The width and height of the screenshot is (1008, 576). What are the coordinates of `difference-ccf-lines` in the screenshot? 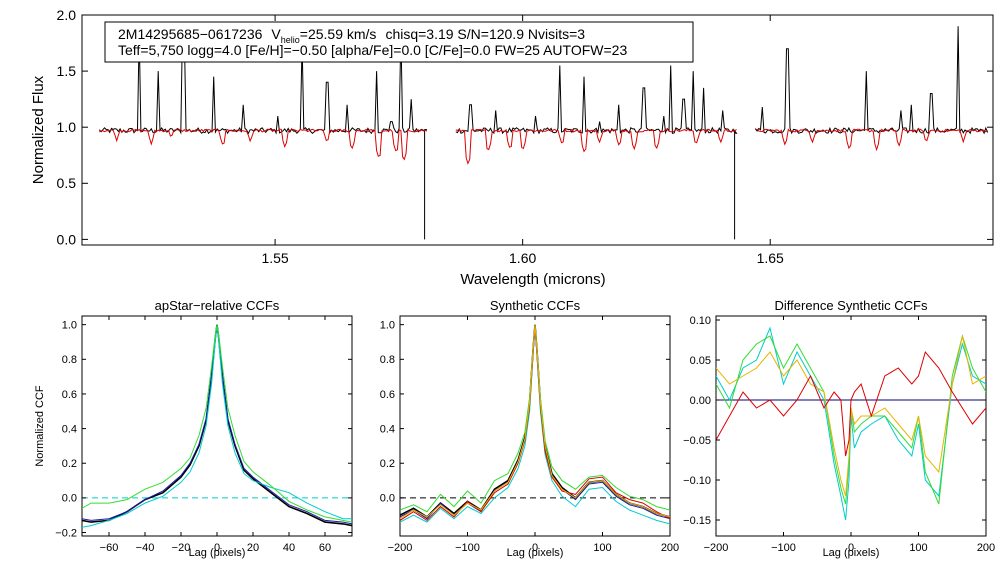 It's located at (851, 423).